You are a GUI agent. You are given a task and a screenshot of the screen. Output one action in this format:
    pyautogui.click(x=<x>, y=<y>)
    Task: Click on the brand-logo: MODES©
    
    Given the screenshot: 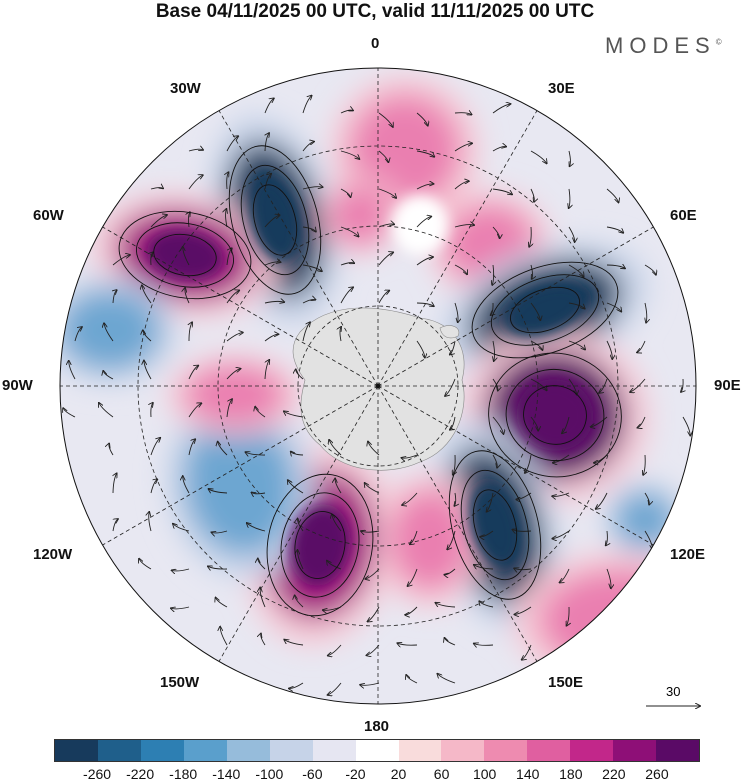 What is the action you would take?
    pyautogui.click(x=663, y=46)
    